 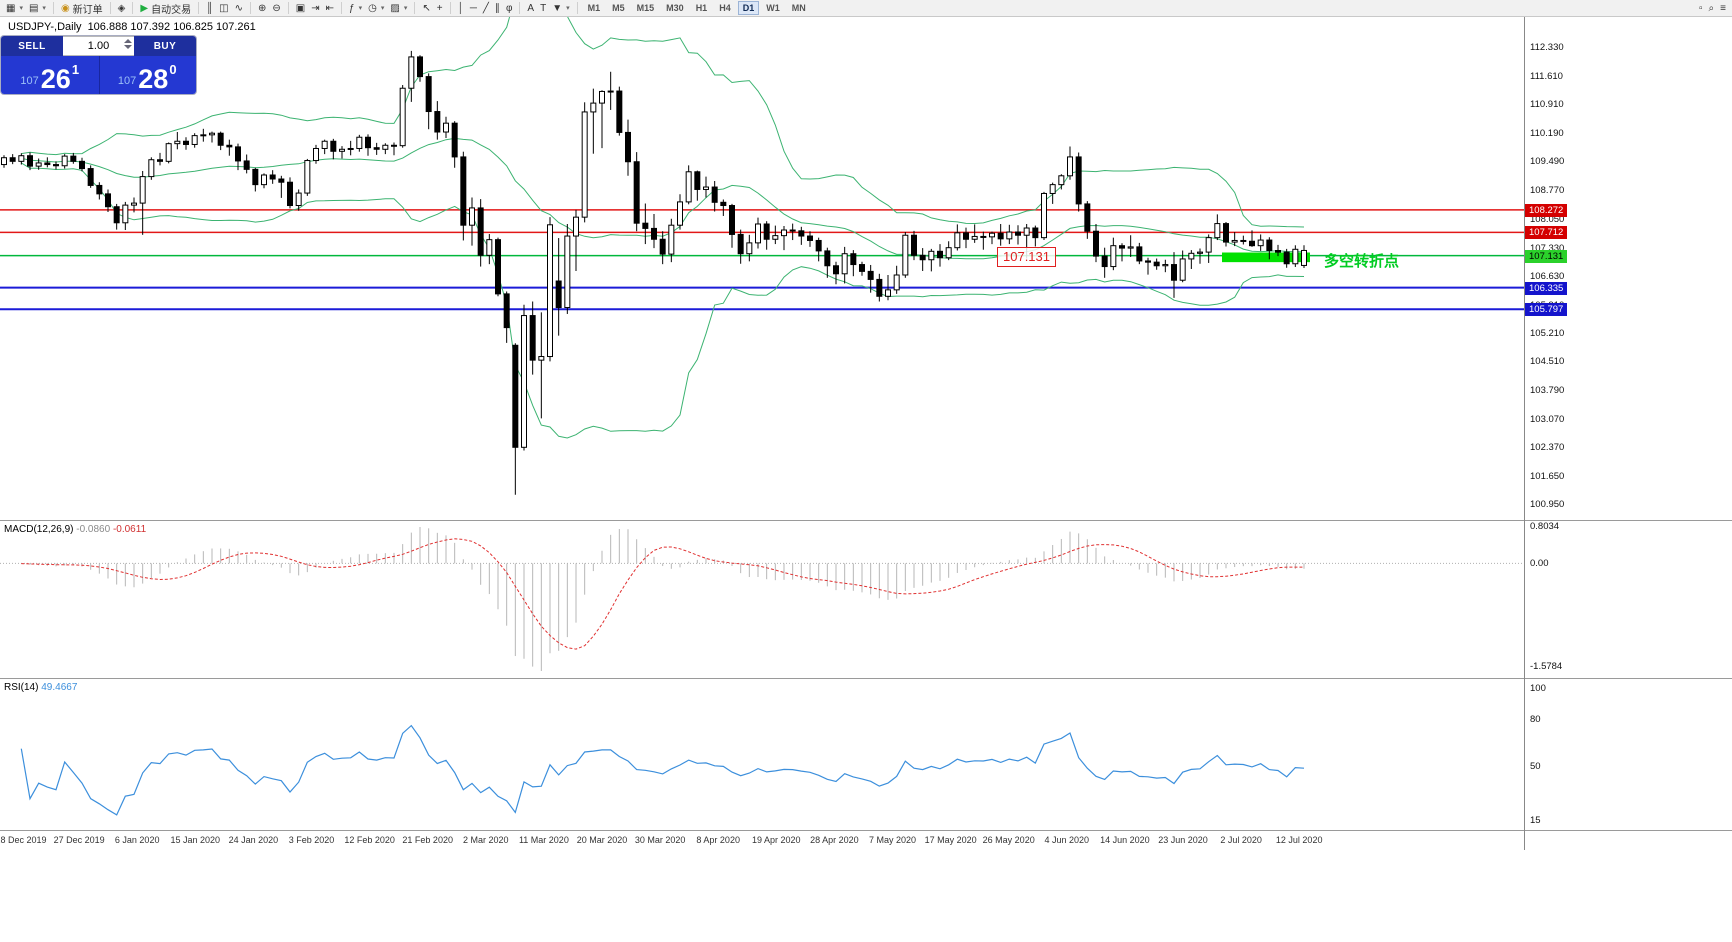 I want to click on volume-field, so click(x=98, y=46).